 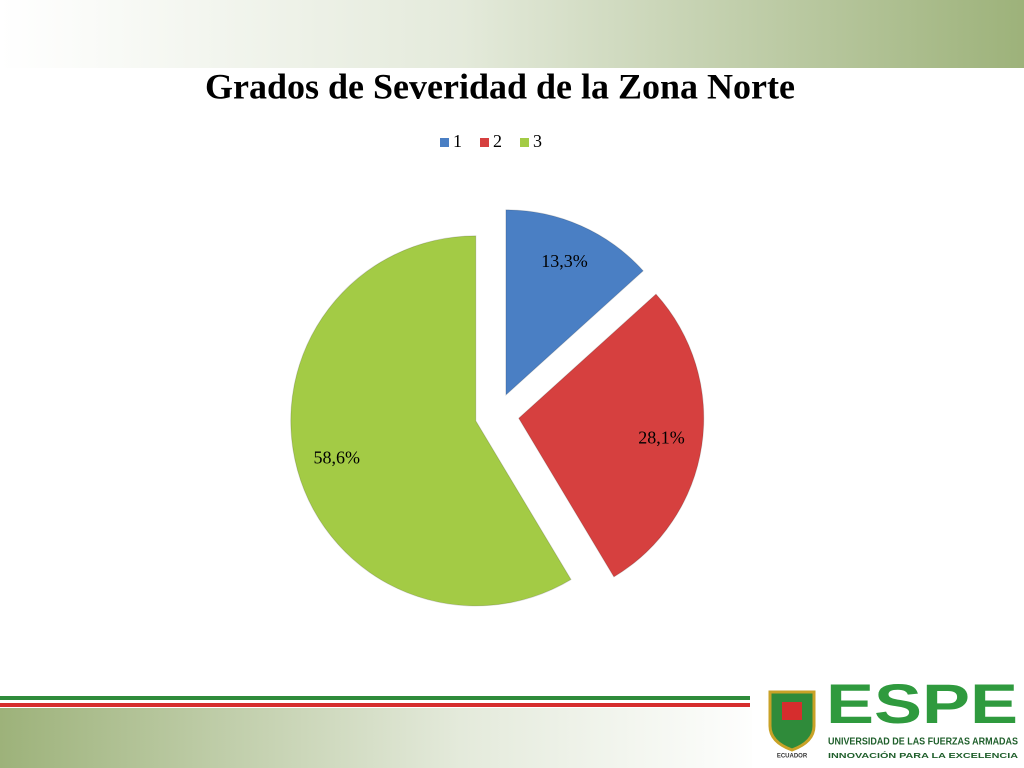 I want to click on legend-label: 3, so click(x=537, y=141).